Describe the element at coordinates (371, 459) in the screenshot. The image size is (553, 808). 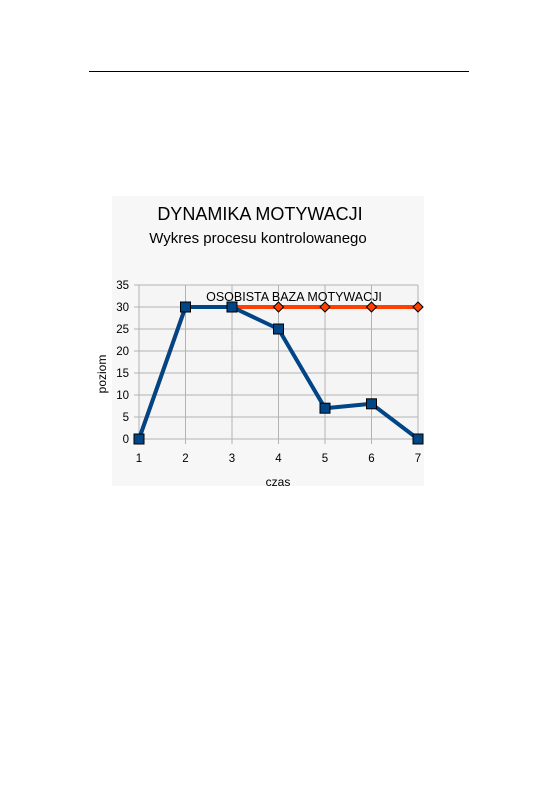
I see `x-tick-label: 6` at that location.